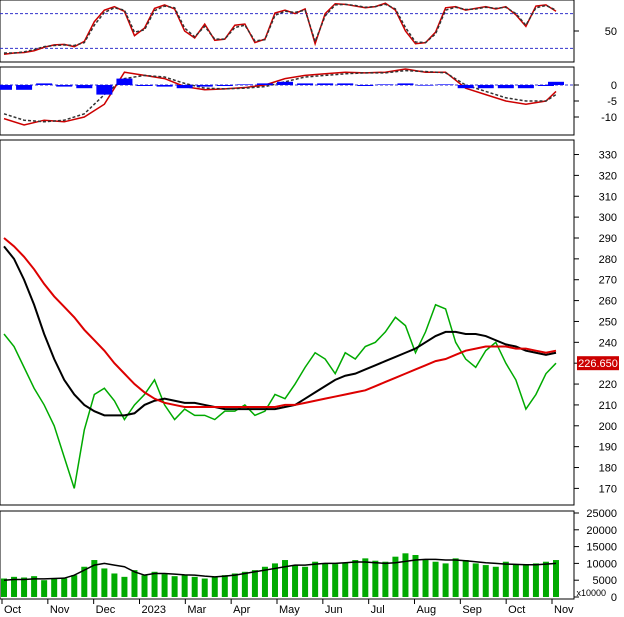 The image size is (624, 617). What do you see at coordinates (601, 514) in the screenshot?
I see `y-tick-label: 25000` at bounding box center [601, 514].